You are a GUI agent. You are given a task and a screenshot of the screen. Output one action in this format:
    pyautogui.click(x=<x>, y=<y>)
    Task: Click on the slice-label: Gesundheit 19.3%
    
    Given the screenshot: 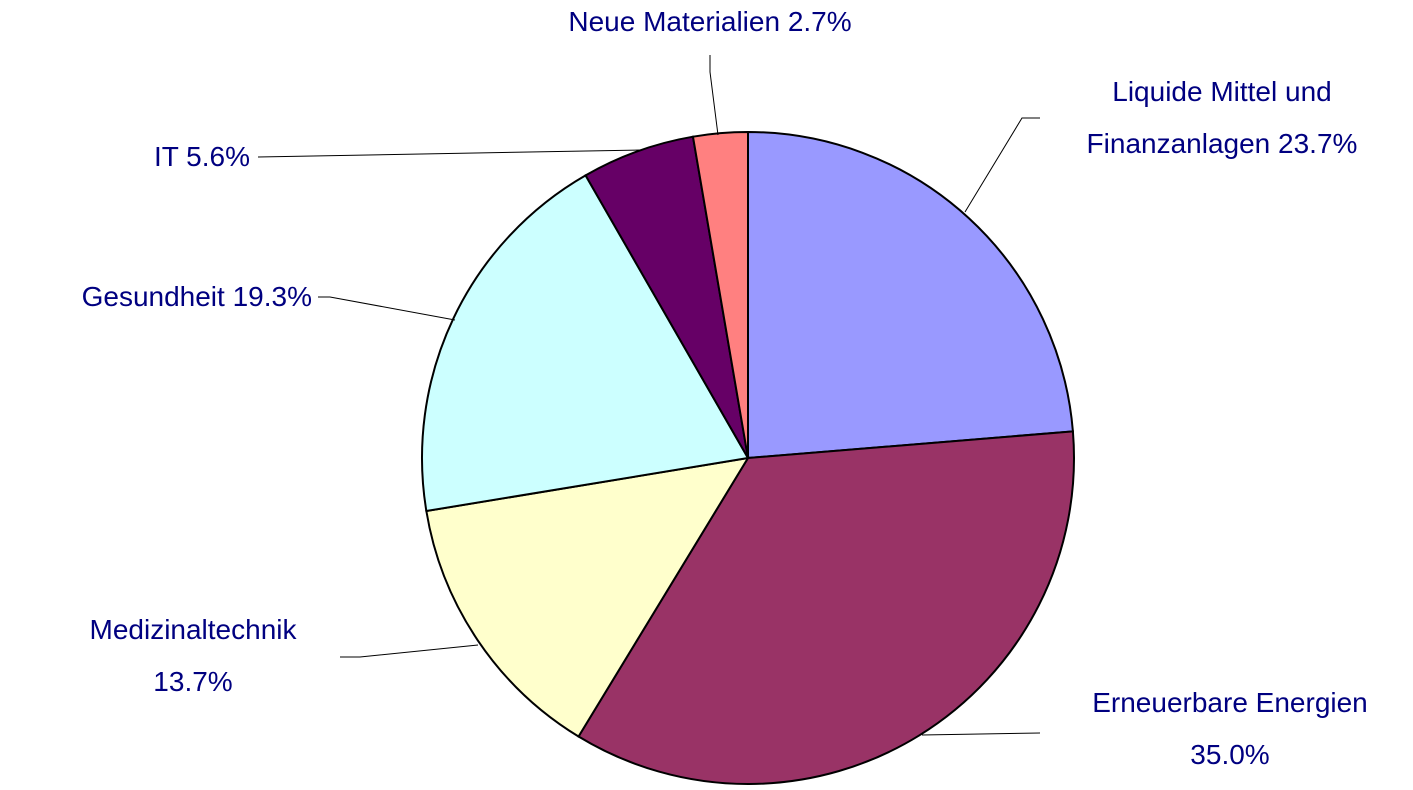 What is the action you would take?
    pyautogui.click(x=197, y=297)
    